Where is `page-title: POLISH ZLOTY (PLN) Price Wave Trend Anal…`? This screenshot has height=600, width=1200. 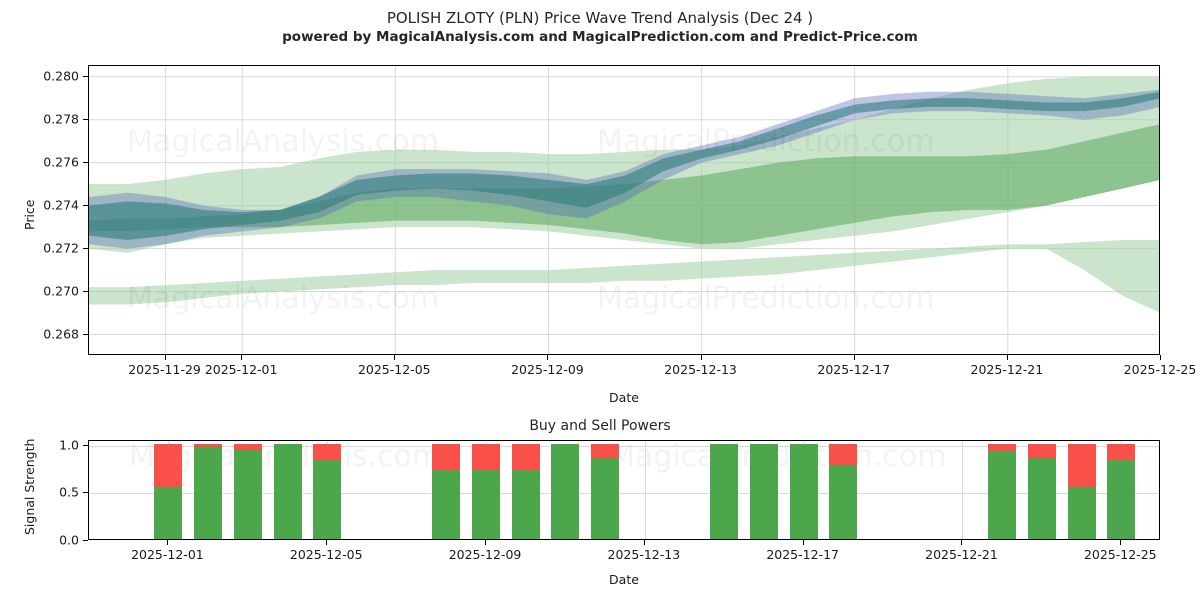
page-title: POLISH ZLOTY (PLN) Price Wave Trend Anal… is located at coordinates (600, 18).